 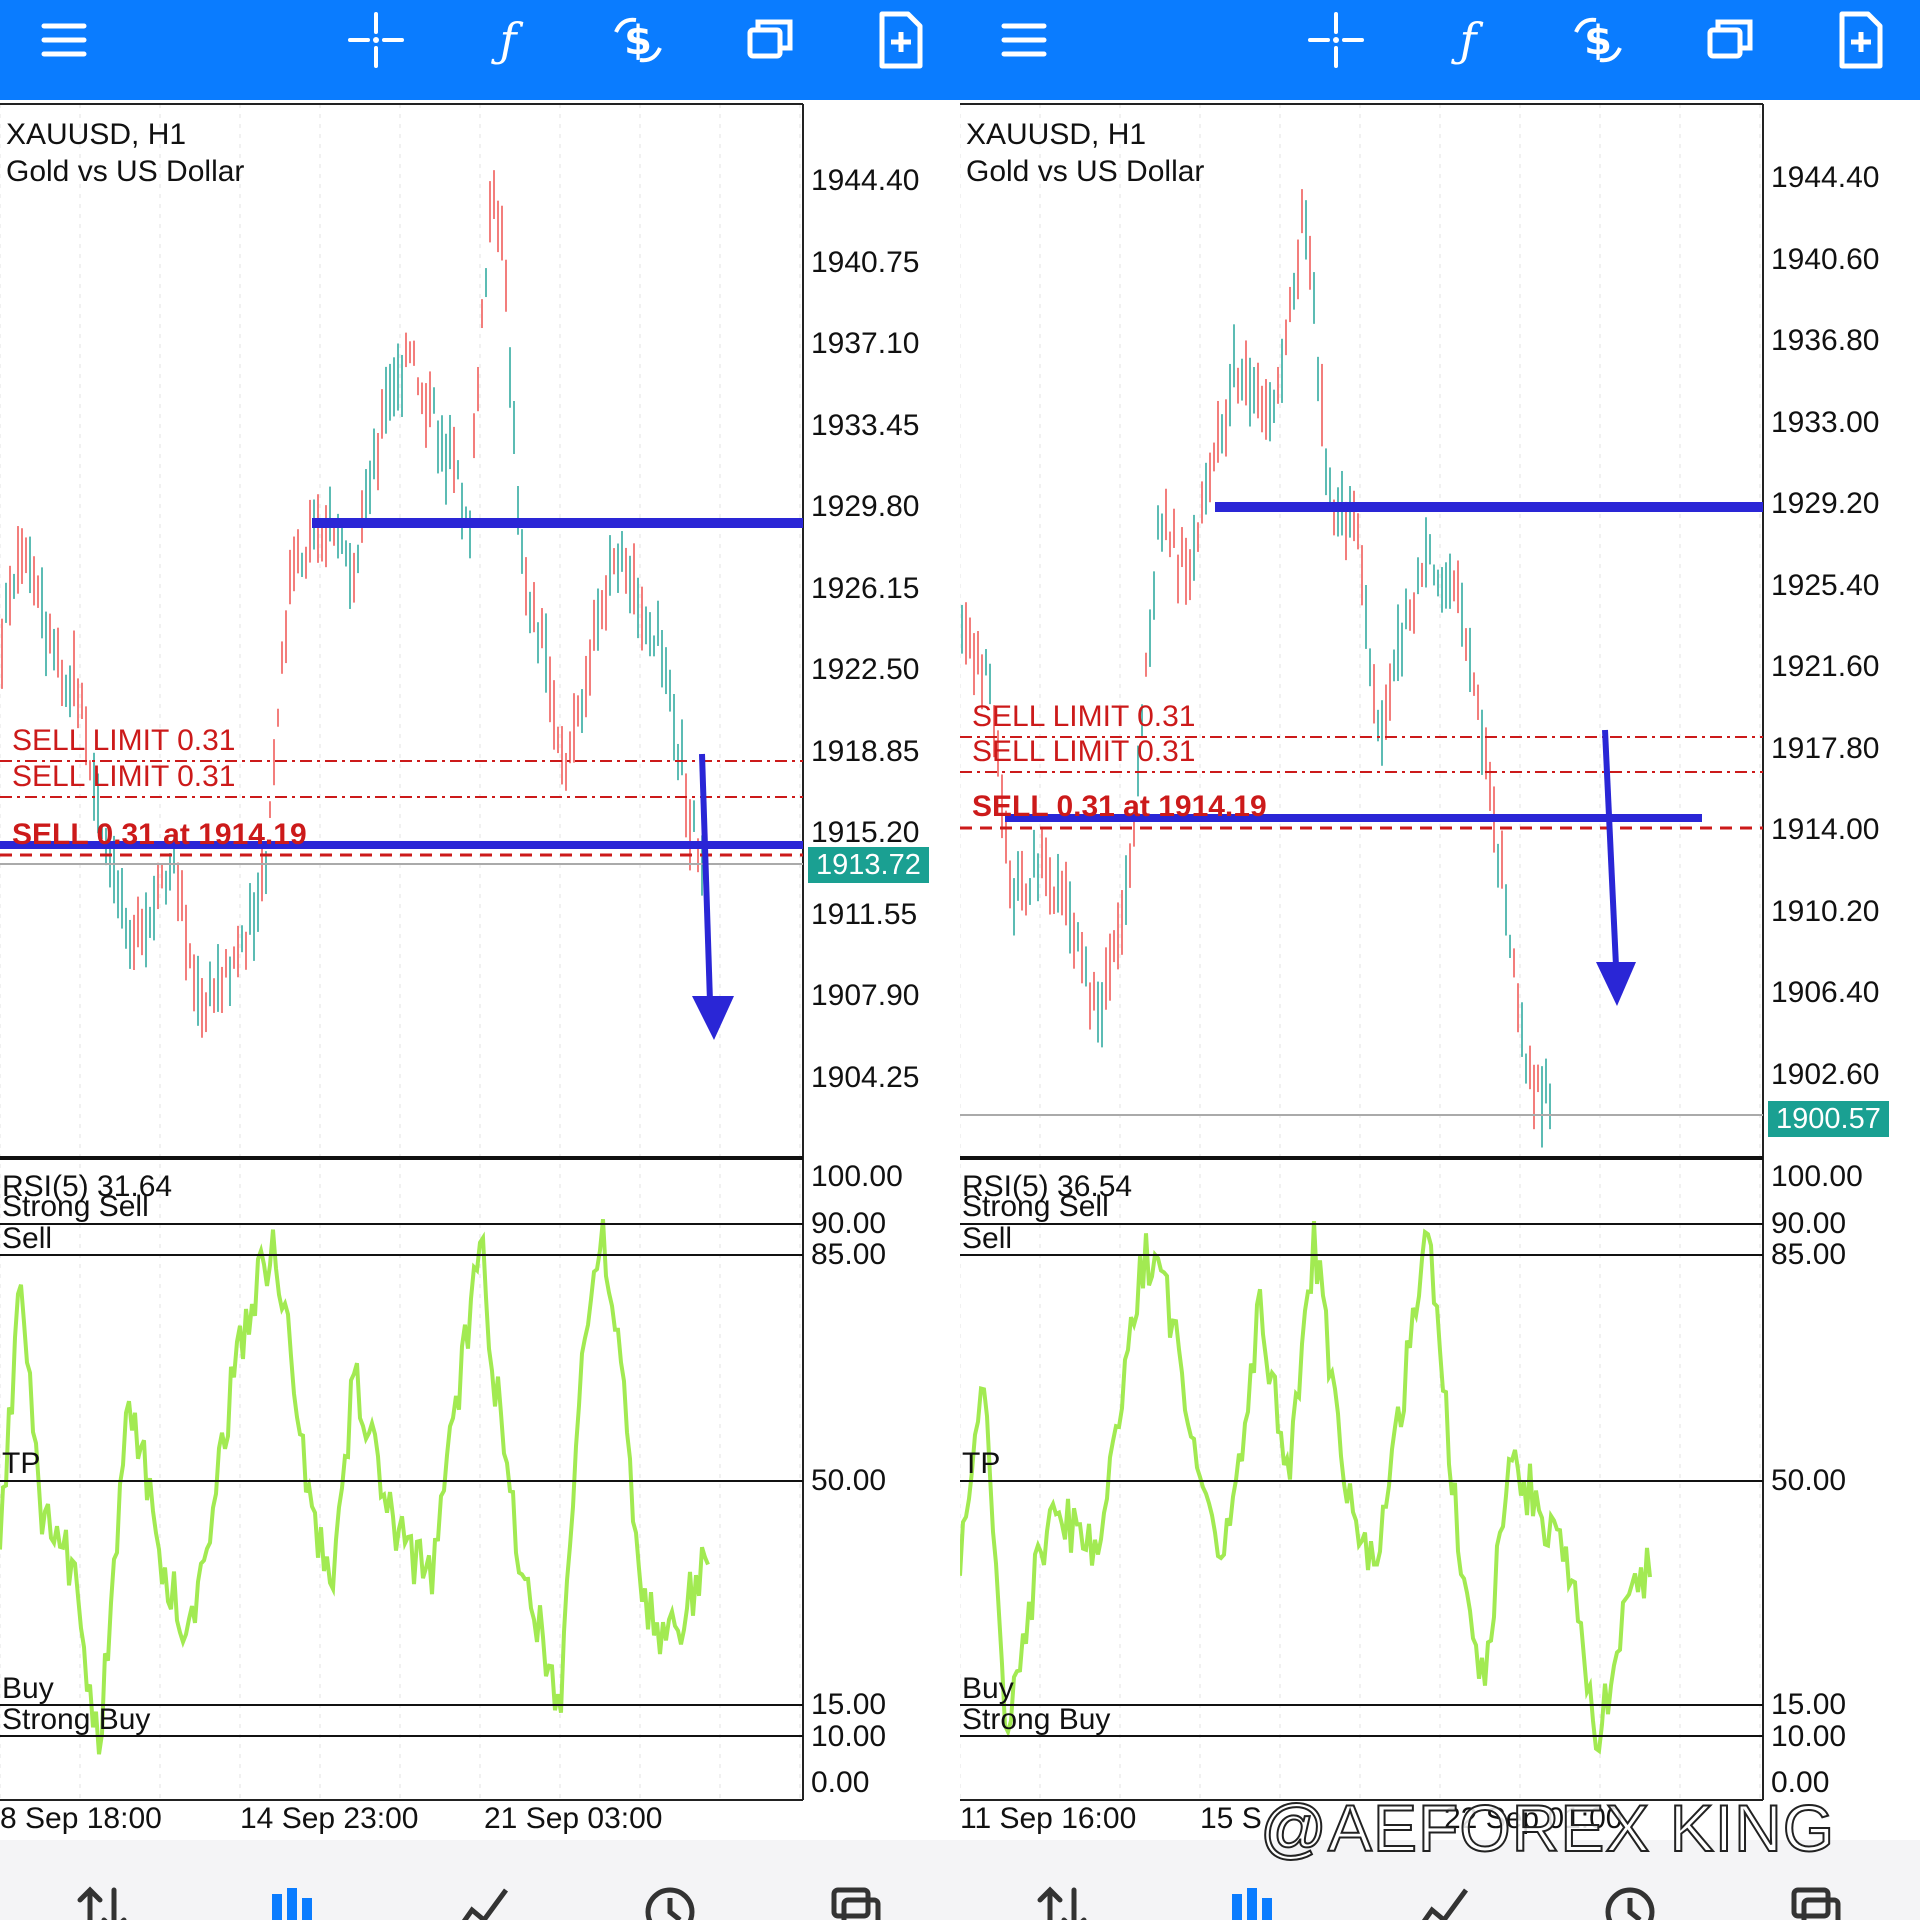 I want to click on top-toolbar: ƒ $, so click(x=1440, y=50).